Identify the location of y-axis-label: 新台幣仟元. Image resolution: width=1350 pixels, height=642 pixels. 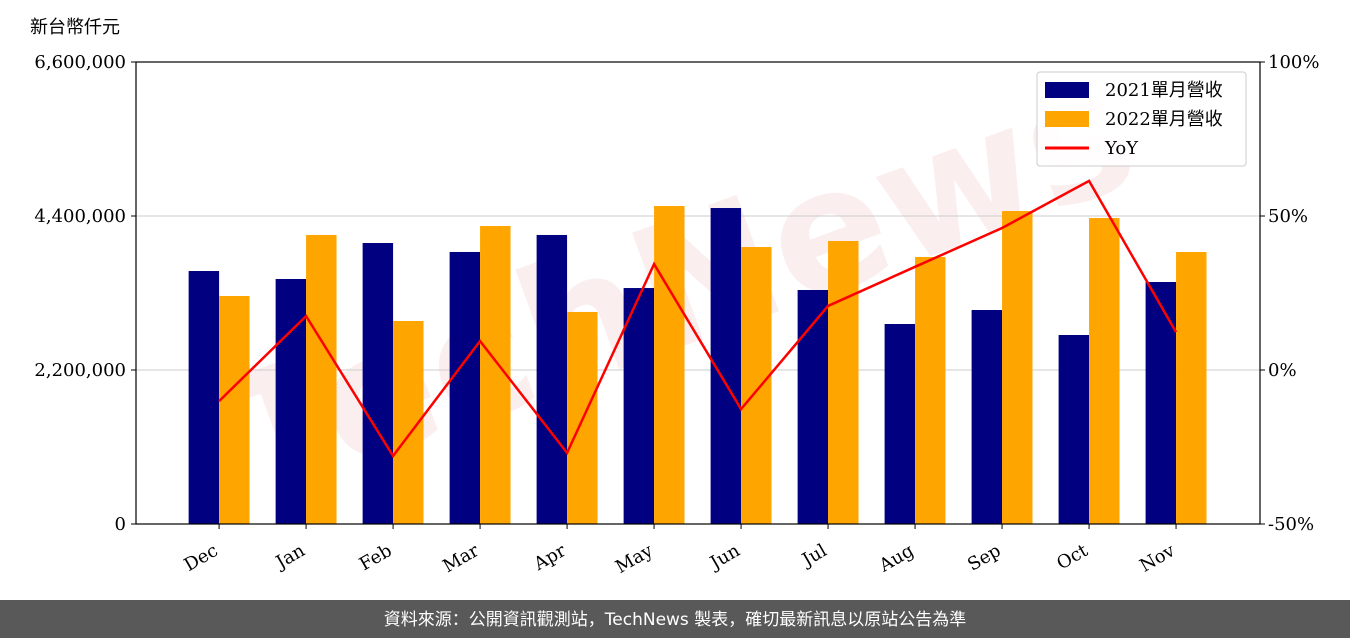
(75, 27).